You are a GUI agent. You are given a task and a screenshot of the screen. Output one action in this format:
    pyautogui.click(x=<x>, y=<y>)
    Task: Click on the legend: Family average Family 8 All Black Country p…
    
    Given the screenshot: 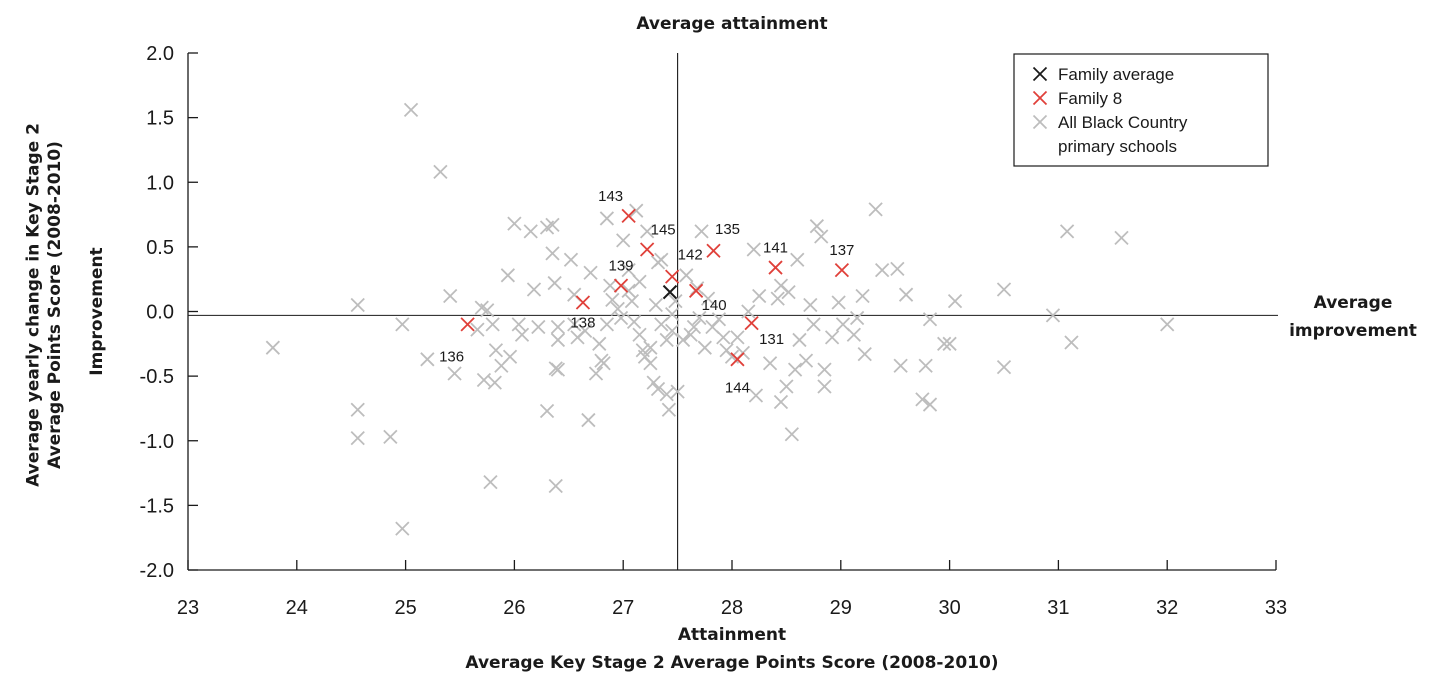 What is the action you would take?
    pyautogui.click(x=1141, y=110)
    